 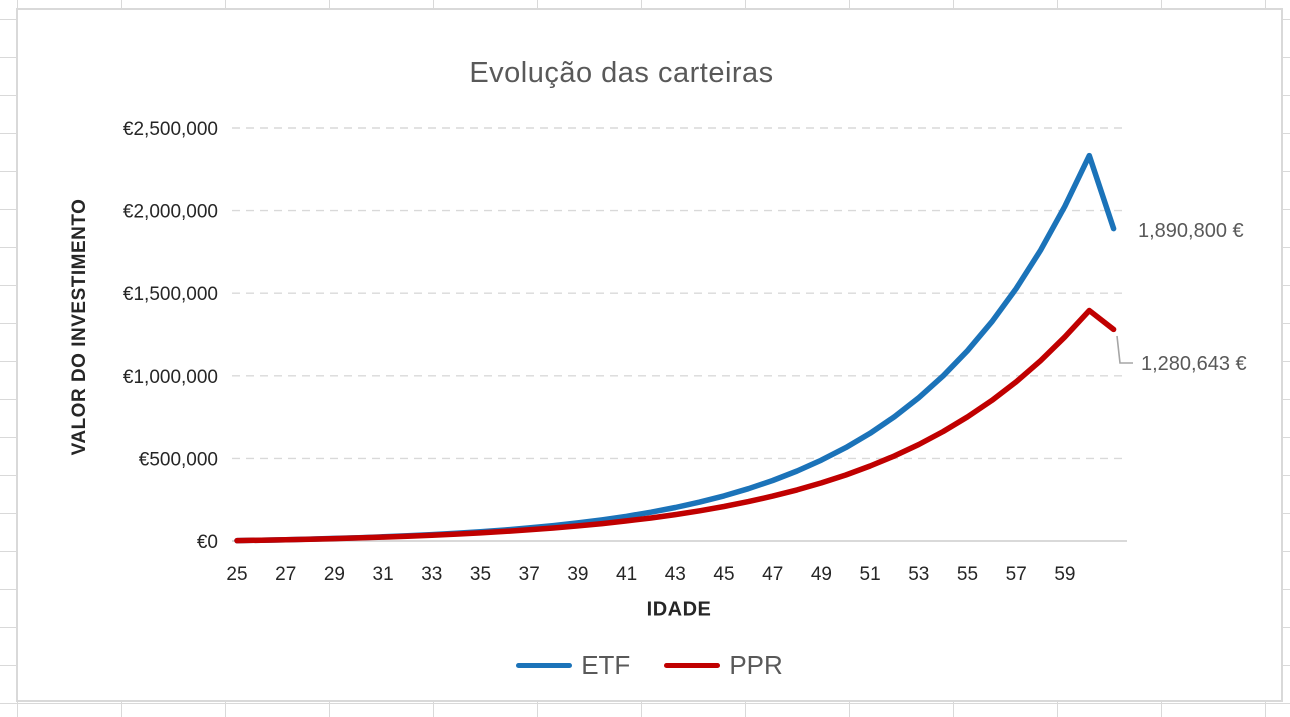 What do you see at coordinates (870, 574) in the screenshot?
I see `x-tick-label: 51` at bounding box center [870, 574].